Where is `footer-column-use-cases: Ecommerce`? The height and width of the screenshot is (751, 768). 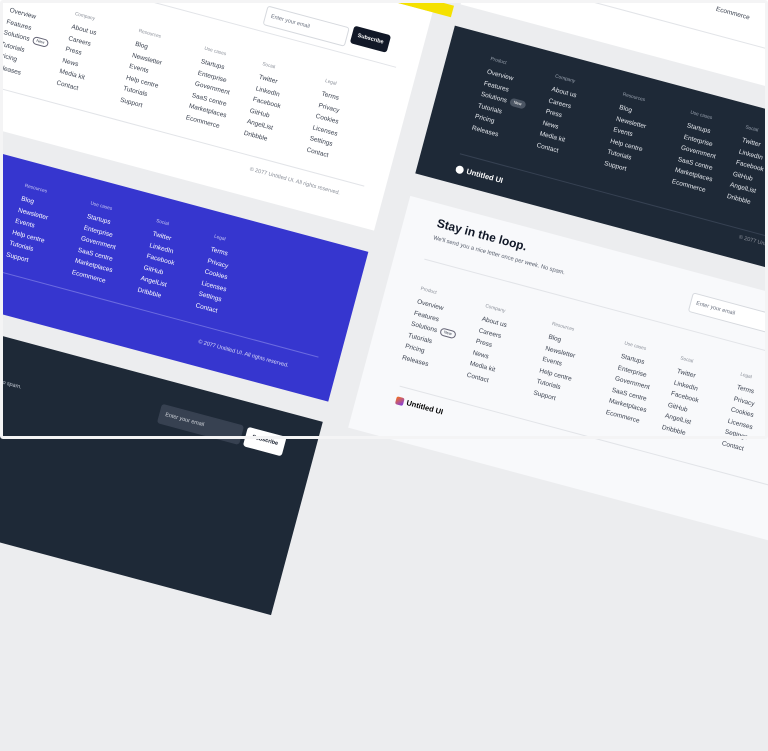 footer-column-use-cases: Ecommerce is located at coordinates (732, 14).